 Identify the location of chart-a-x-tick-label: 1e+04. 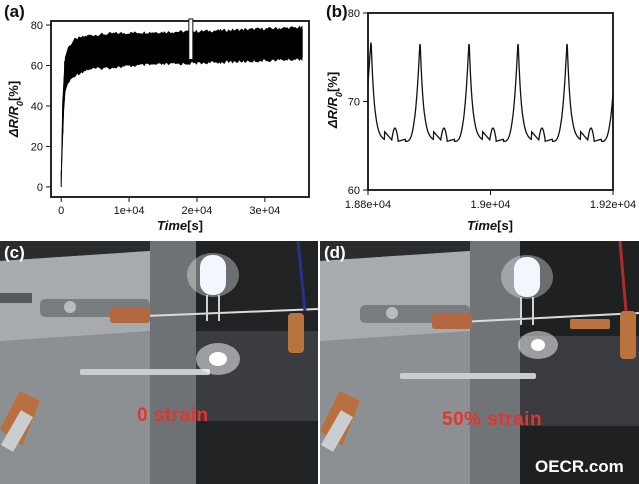
(129, 211).